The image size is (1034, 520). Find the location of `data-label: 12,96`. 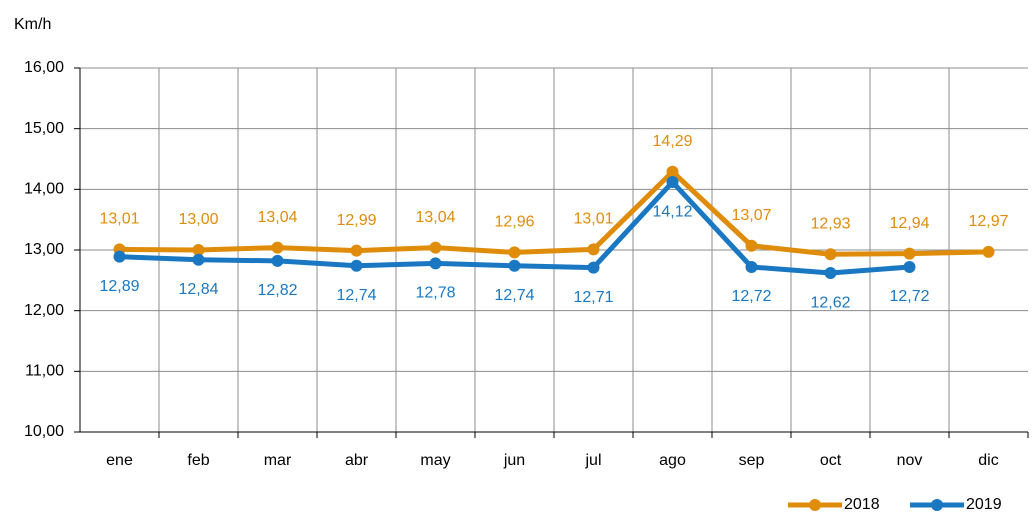

data-label: 12,96 is located at coordinates (514, 222).